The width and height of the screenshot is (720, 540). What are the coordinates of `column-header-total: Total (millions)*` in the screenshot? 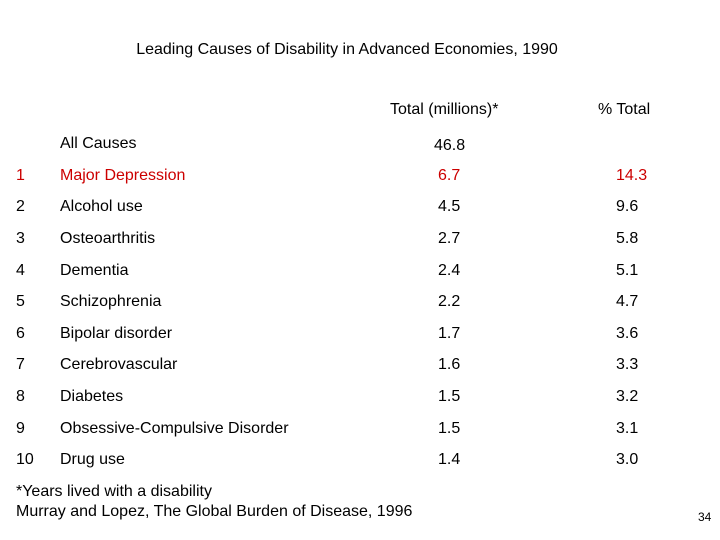 It's located at (444, 109).